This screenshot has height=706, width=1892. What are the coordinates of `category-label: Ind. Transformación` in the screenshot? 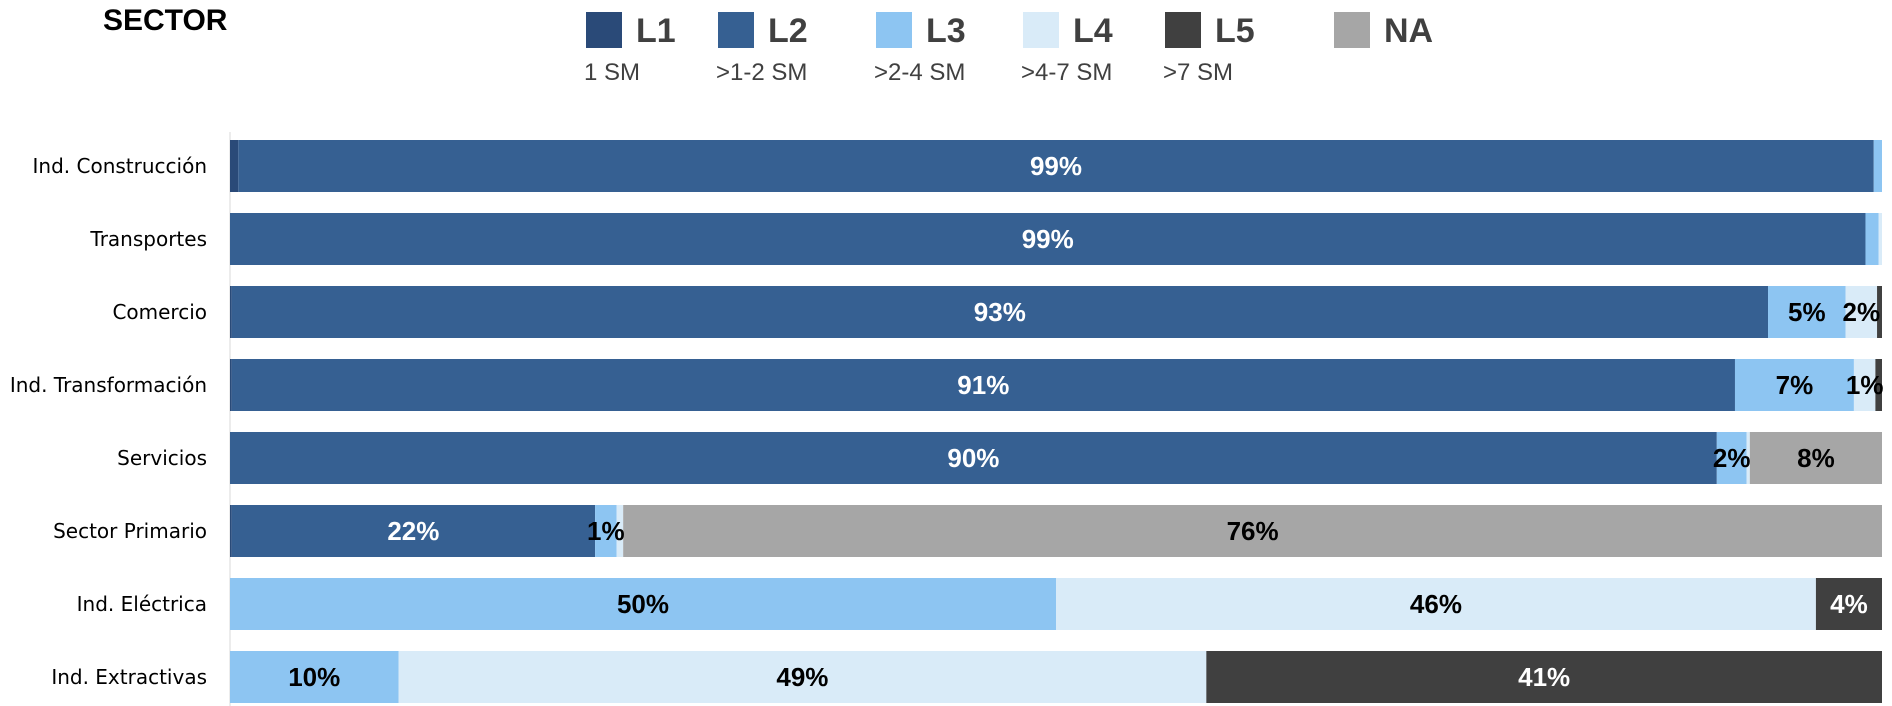 It's located at (108, 385).